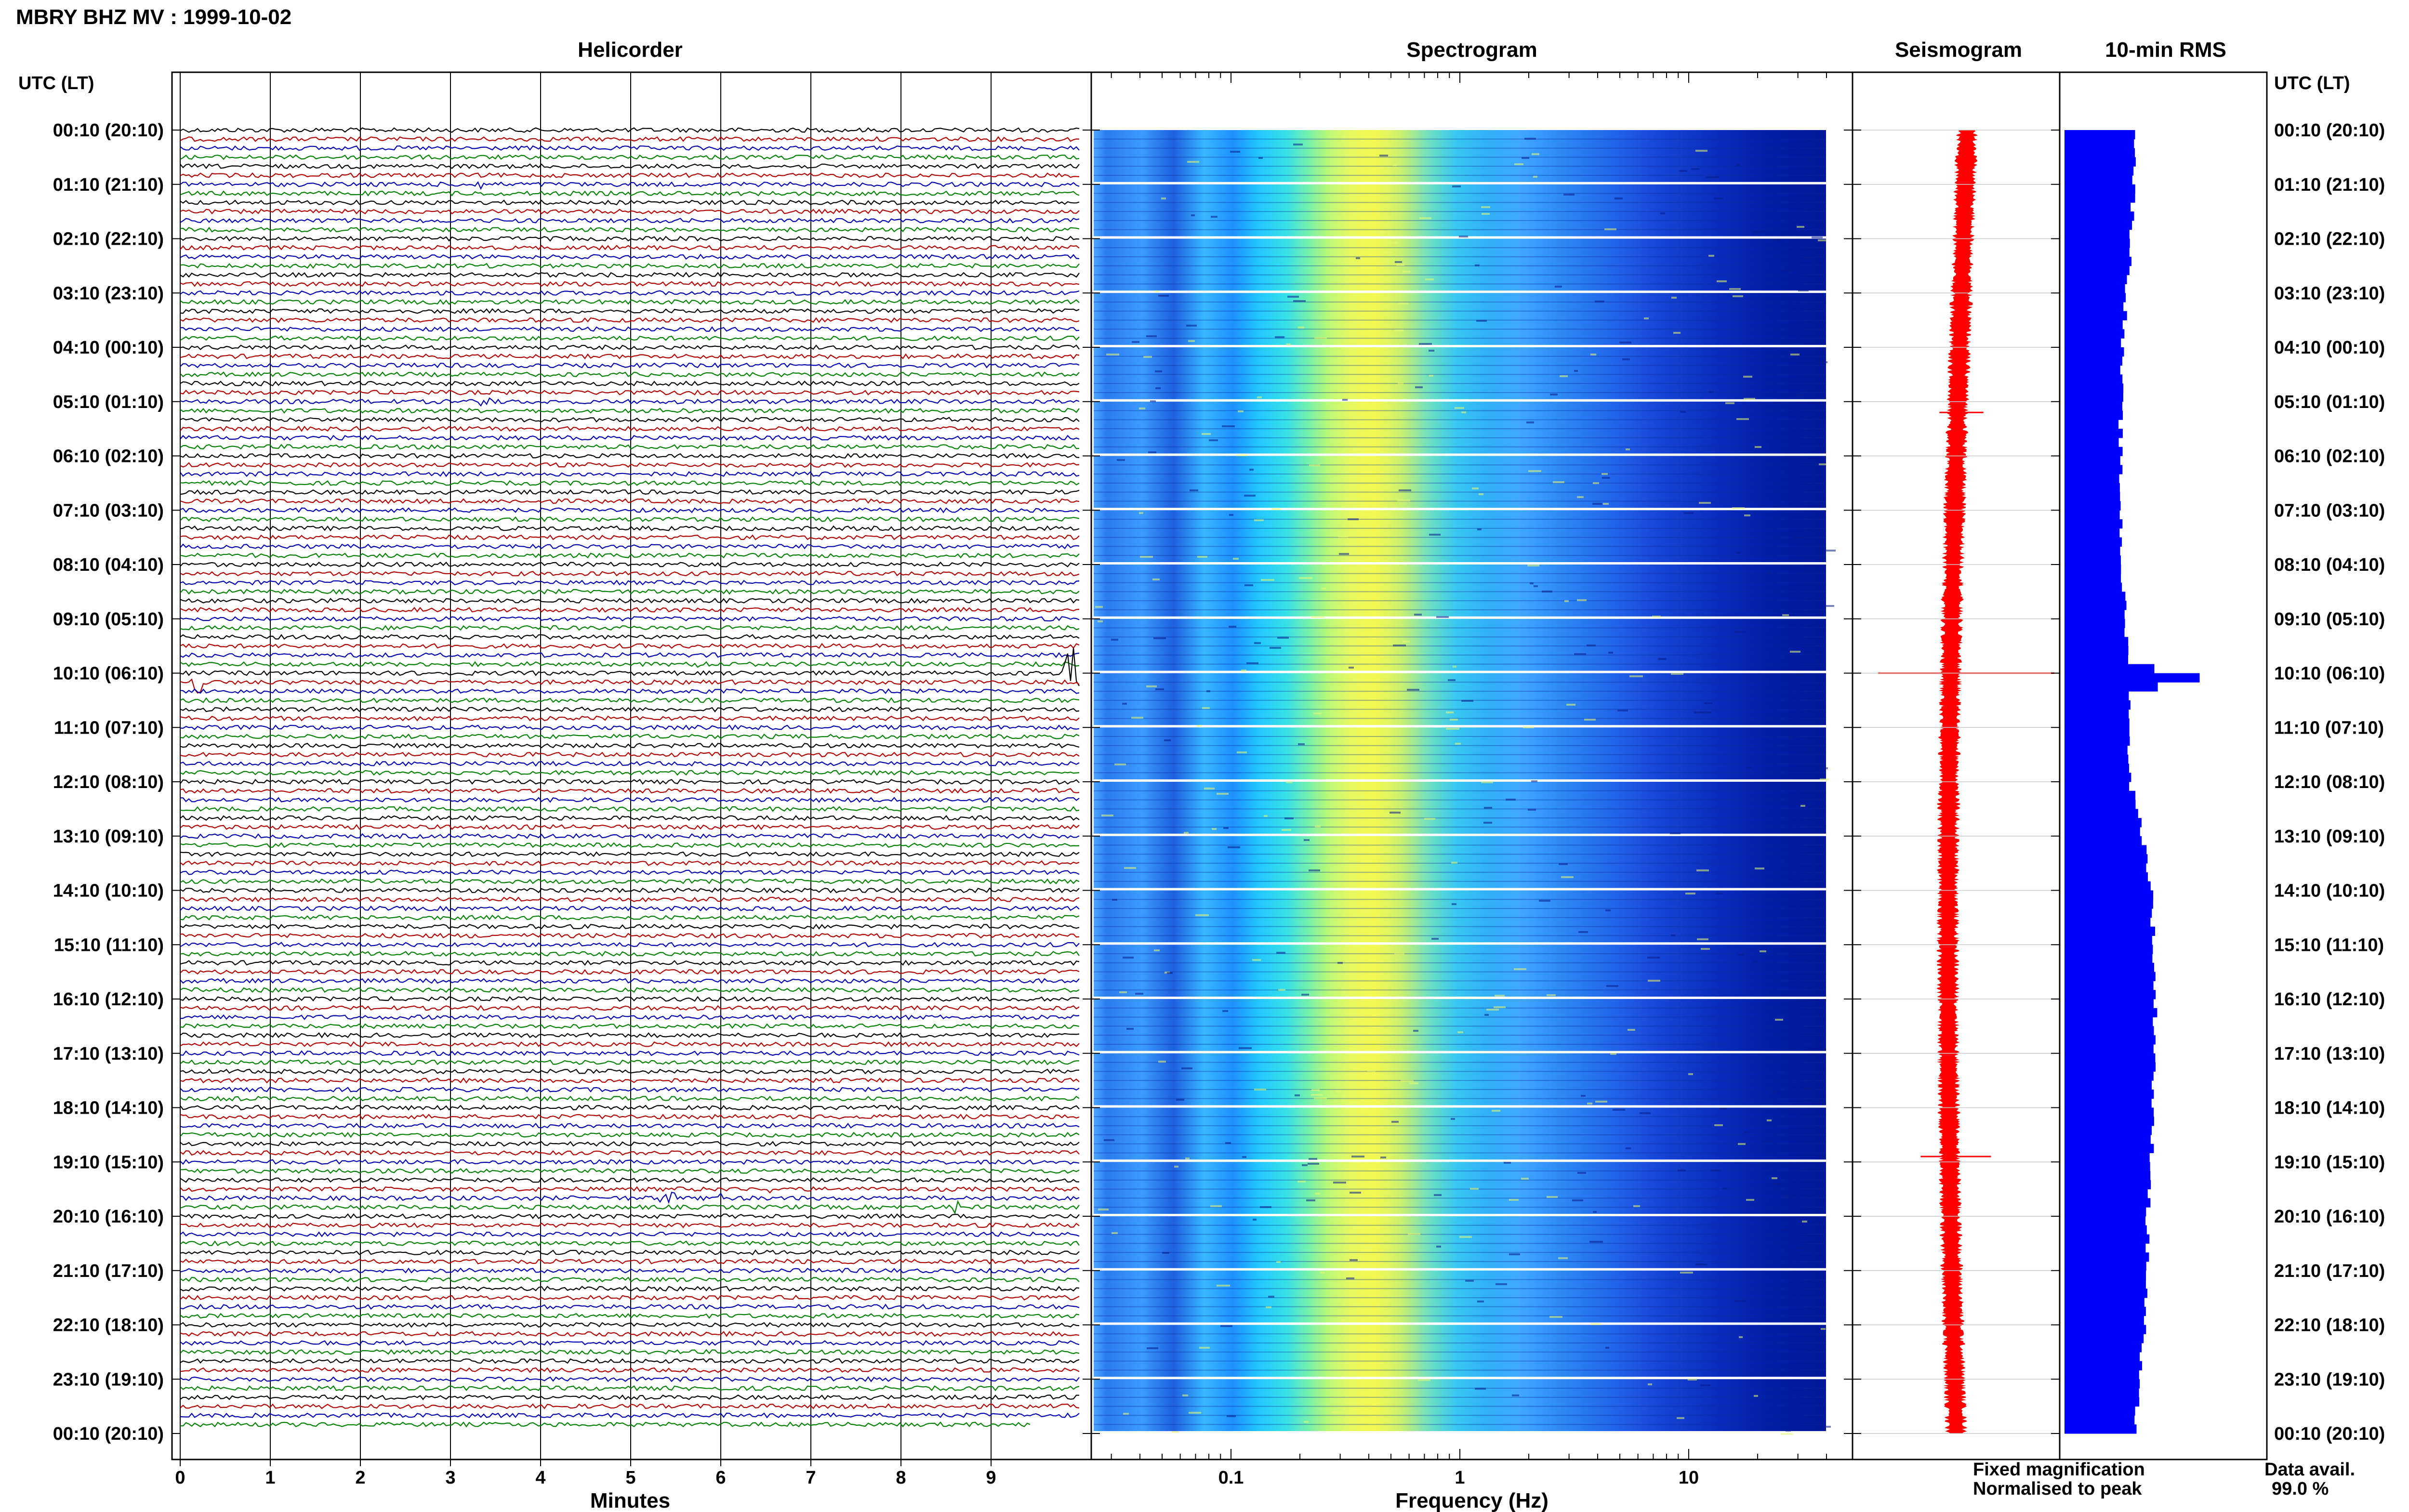  Describe the element at coordinates (2329, 945) in the screenshot. I see `right-time-label: 15:10 (11:10)` at that location.